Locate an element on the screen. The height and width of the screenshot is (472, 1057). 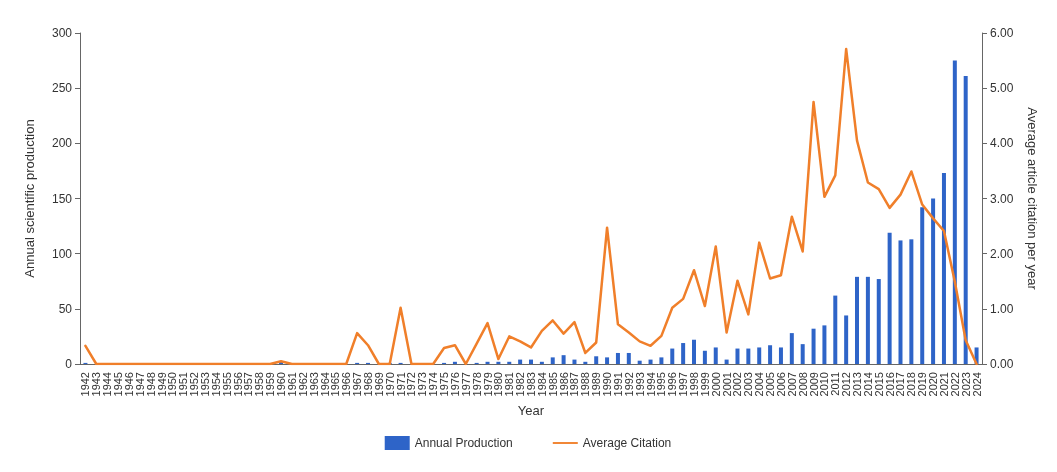
y-tick-label: 200 is located at coordinates (62, 143).